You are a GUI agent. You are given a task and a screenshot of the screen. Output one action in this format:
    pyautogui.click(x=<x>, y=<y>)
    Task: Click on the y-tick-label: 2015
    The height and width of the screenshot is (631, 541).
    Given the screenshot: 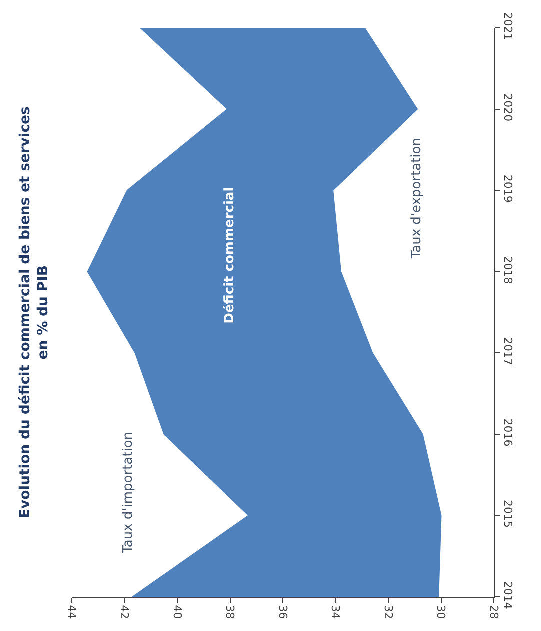 What is the action you would take?
    pyautogui.click(x=507, y=514)
    